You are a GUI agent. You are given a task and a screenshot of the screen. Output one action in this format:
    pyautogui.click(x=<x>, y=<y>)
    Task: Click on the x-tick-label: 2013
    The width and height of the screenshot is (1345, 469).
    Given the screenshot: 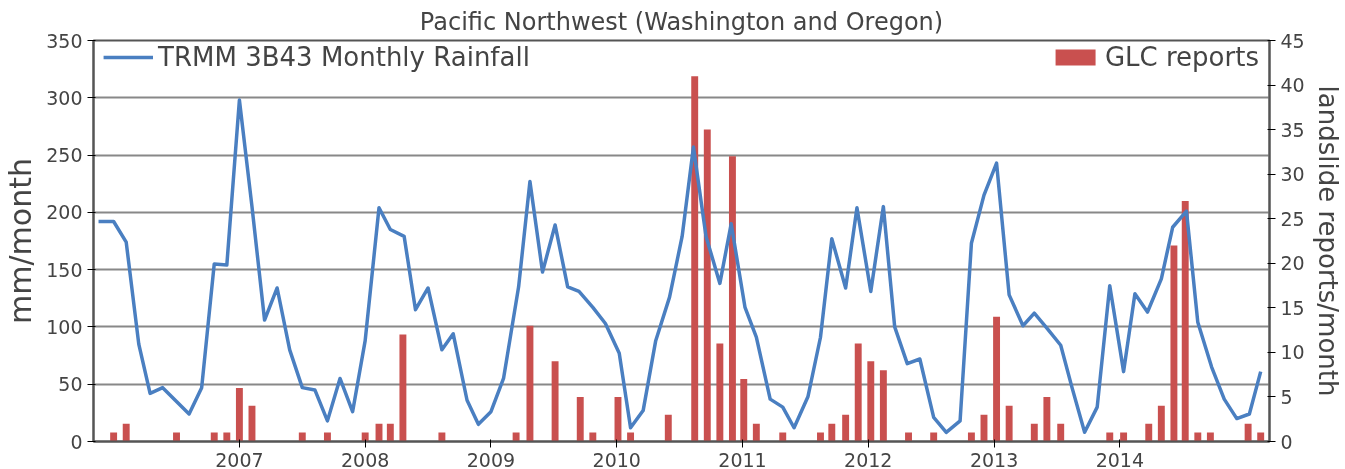 What is the action you would take?
    pyautogui.click(x=994, y=458)
    